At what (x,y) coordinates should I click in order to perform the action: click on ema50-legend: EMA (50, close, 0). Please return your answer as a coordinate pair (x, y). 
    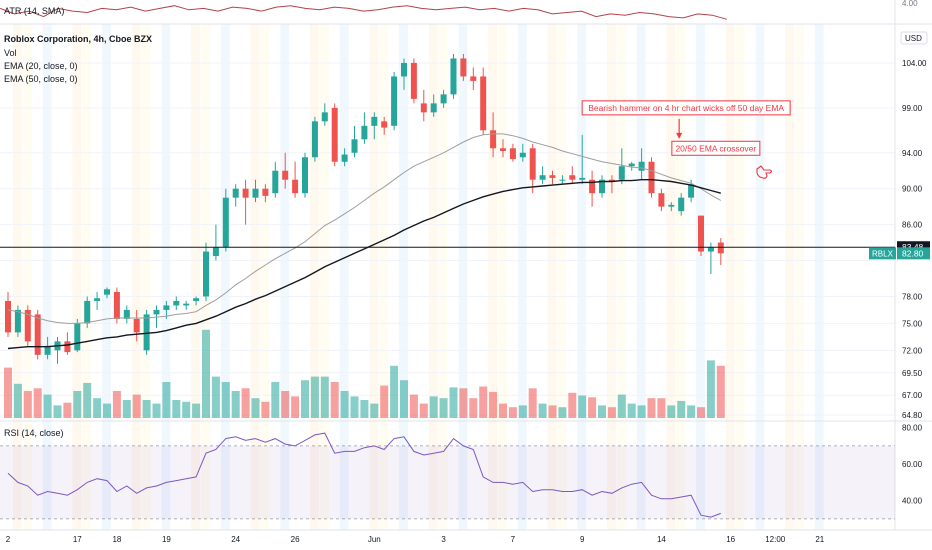
    Looking at the image, I should click on (41, 79).